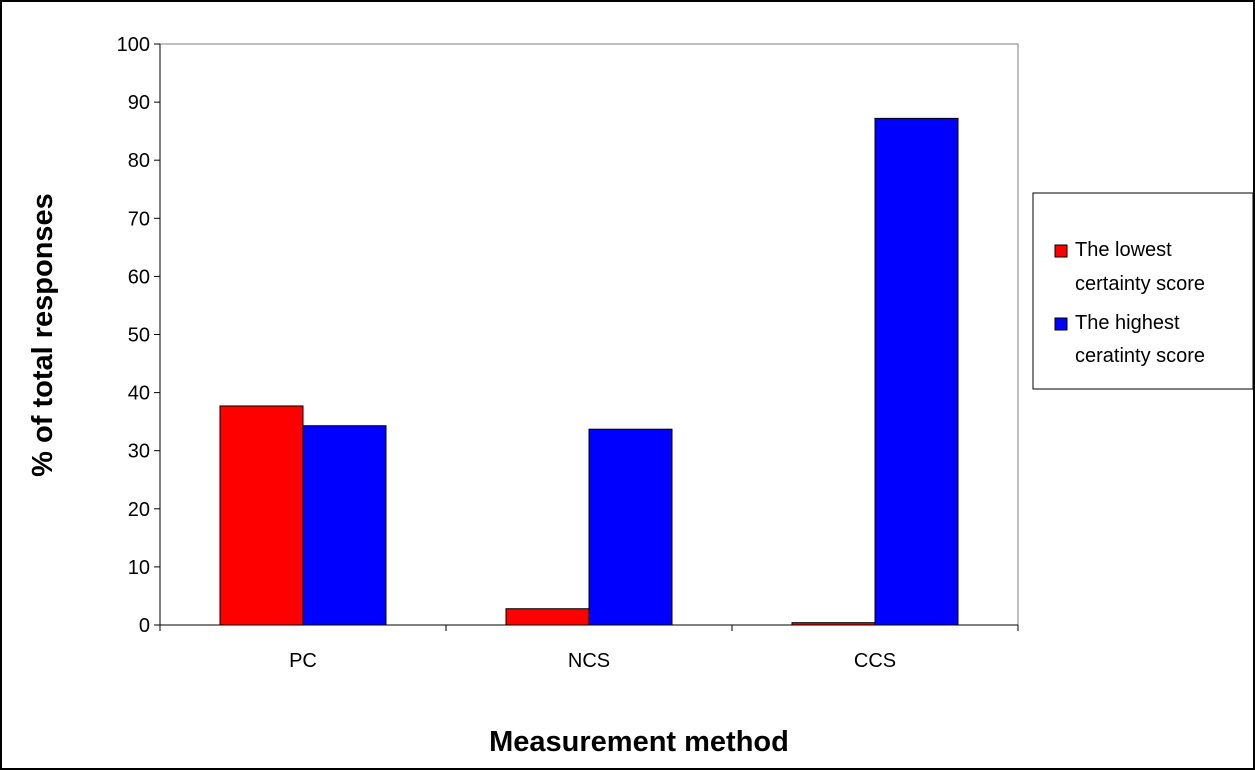 Image resolution: width=1255 pixels, height=770 pixels. What do you see at coordinates (303, 661) in the screenshot?
I see `x-tick-label: PC` at bounding box center [303, 661].